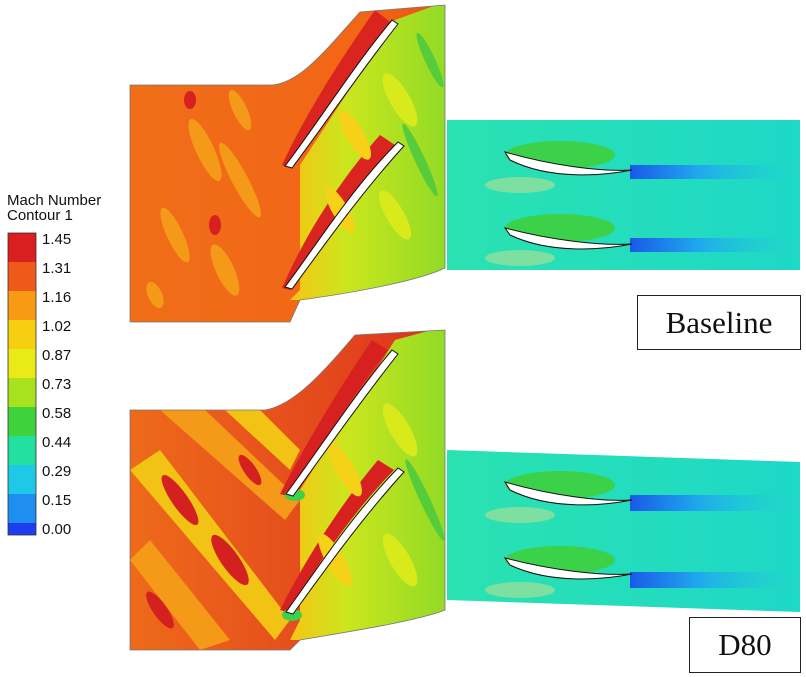 This screenshot has height=677, width=806. Describe the element at coordinates (54, 200) in the screenshot. I see `legend-title: Mach Number` at that location.